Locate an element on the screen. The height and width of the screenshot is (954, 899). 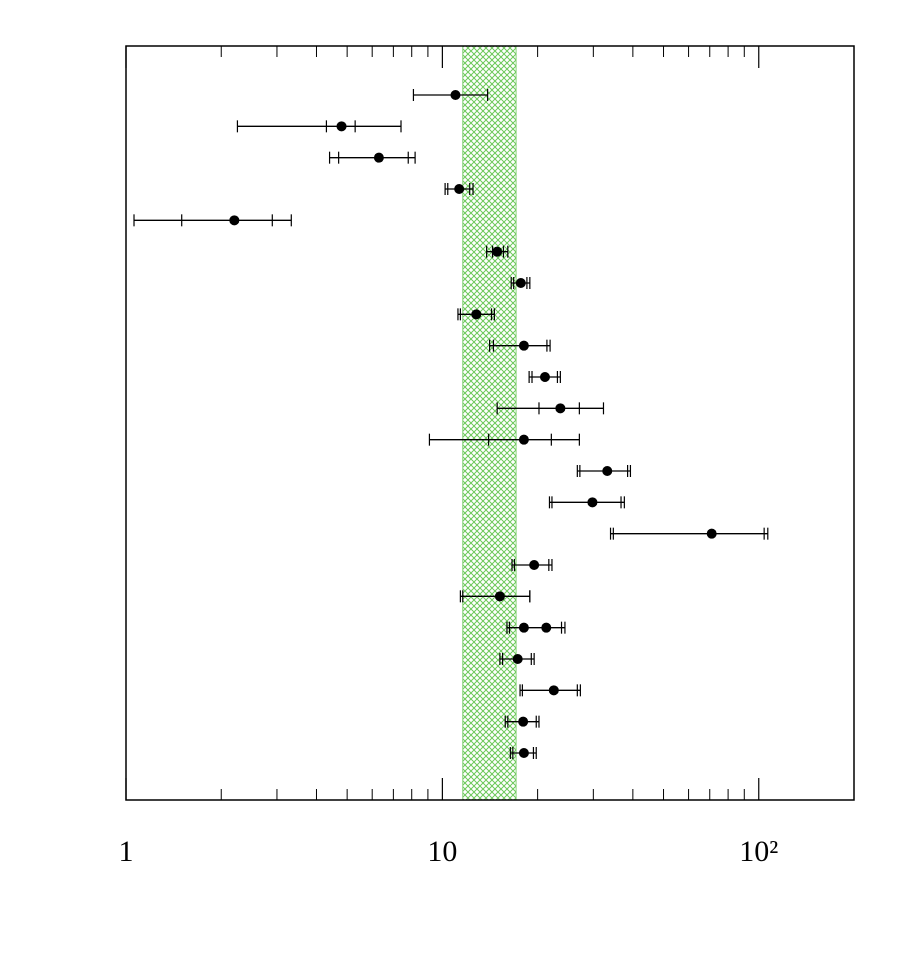
band is located at coordinates (489, 423).